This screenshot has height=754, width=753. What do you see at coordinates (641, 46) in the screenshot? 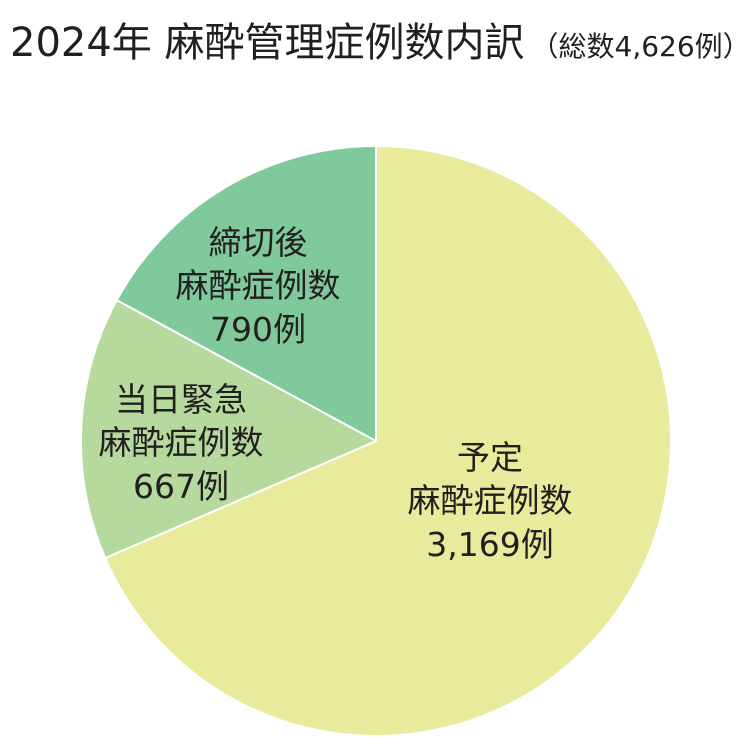
I see `chart-subtitle: （総数4,626例）` at bounding box center [641, 46].